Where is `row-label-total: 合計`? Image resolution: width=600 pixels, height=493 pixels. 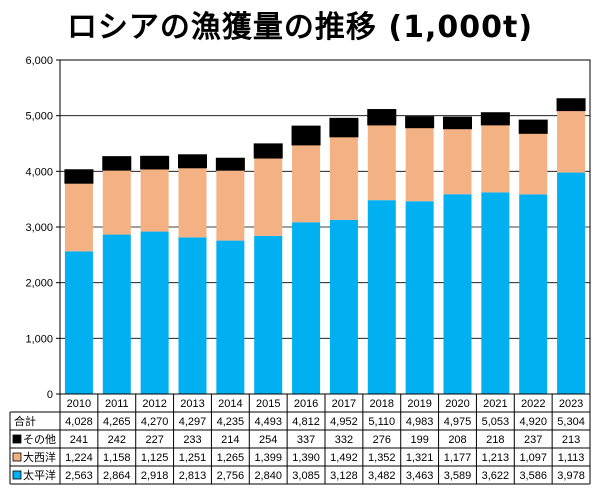
row-label-total: 合計 is located at coordinates (25, 421).